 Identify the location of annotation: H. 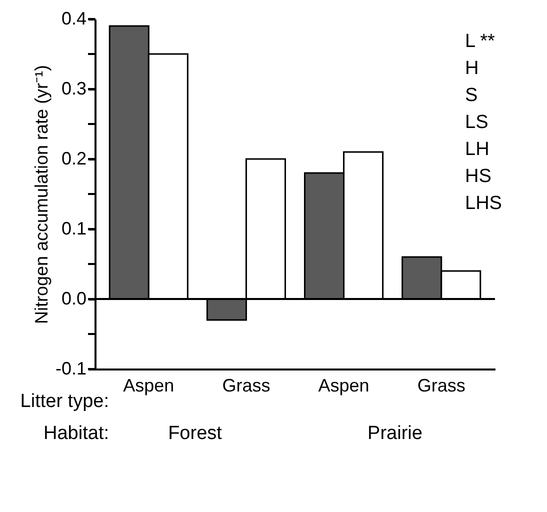
(472, 68).